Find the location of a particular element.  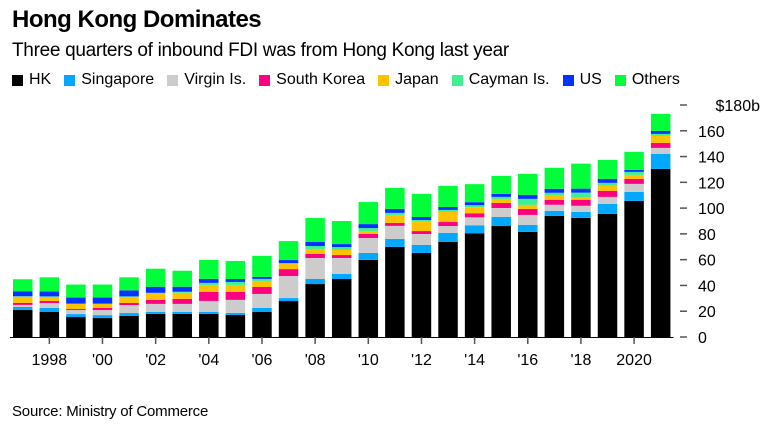

bar-south-korea-2007 is located at coordinates (288, 273).